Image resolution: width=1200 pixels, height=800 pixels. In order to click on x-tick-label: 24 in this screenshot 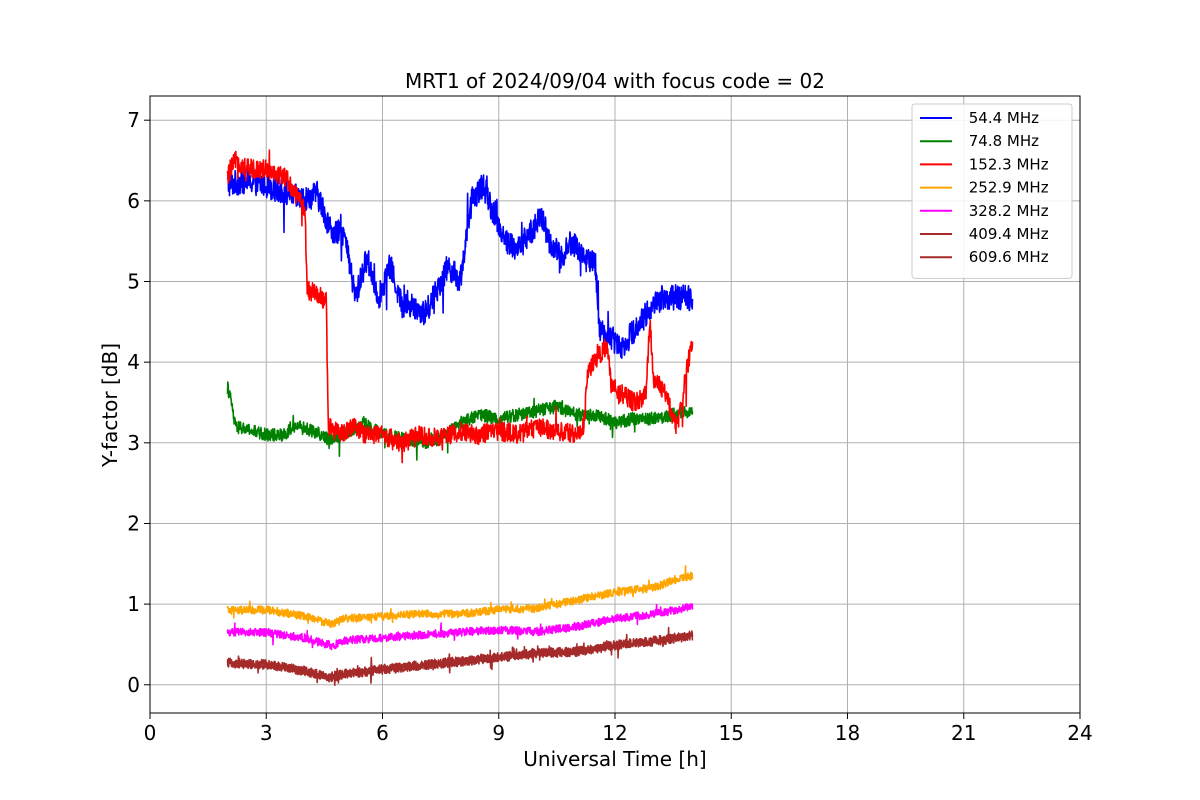, I will do `click(1079, 733)`.